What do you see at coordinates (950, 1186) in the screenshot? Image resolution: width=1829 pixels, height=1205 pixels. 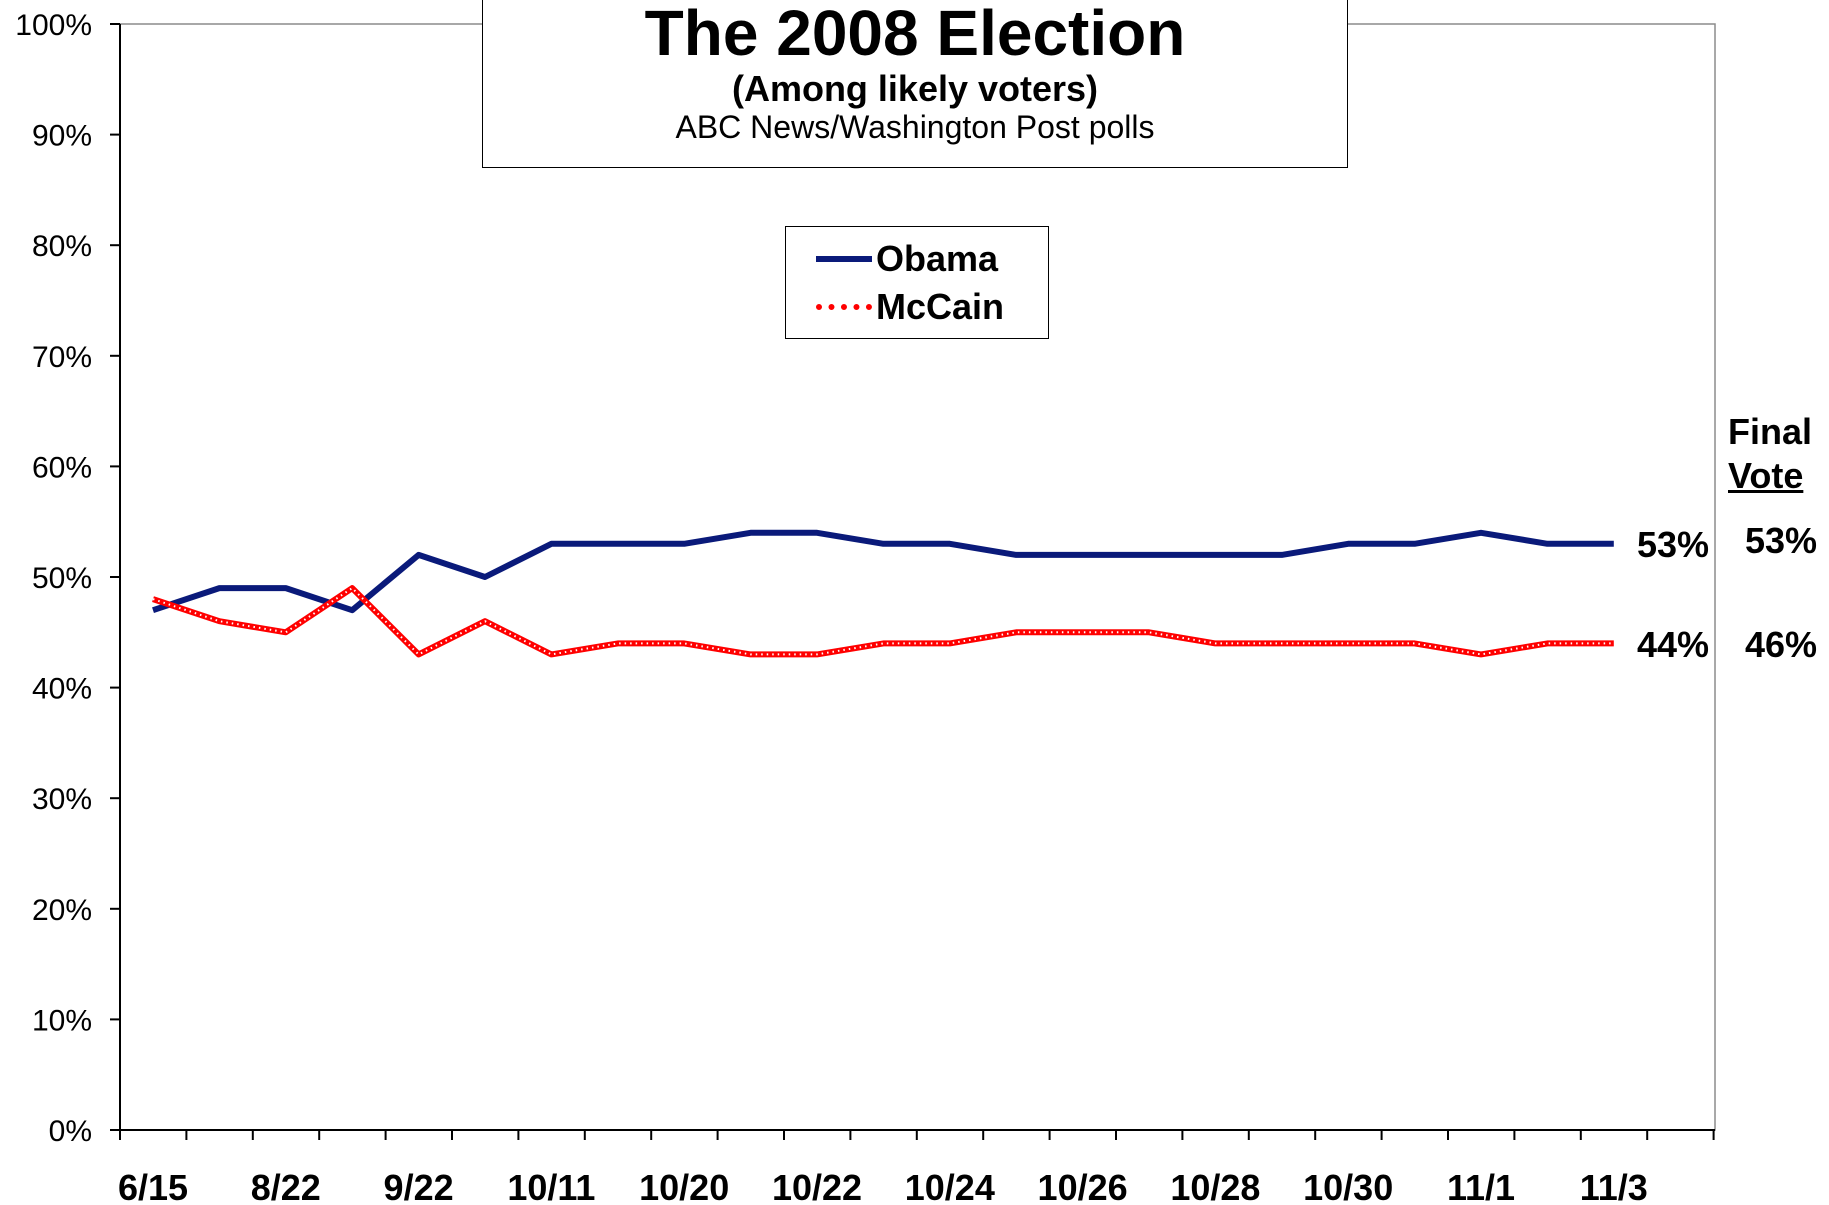 I see `x-tick-label: 10/24` at bounding box center [950, 1186].